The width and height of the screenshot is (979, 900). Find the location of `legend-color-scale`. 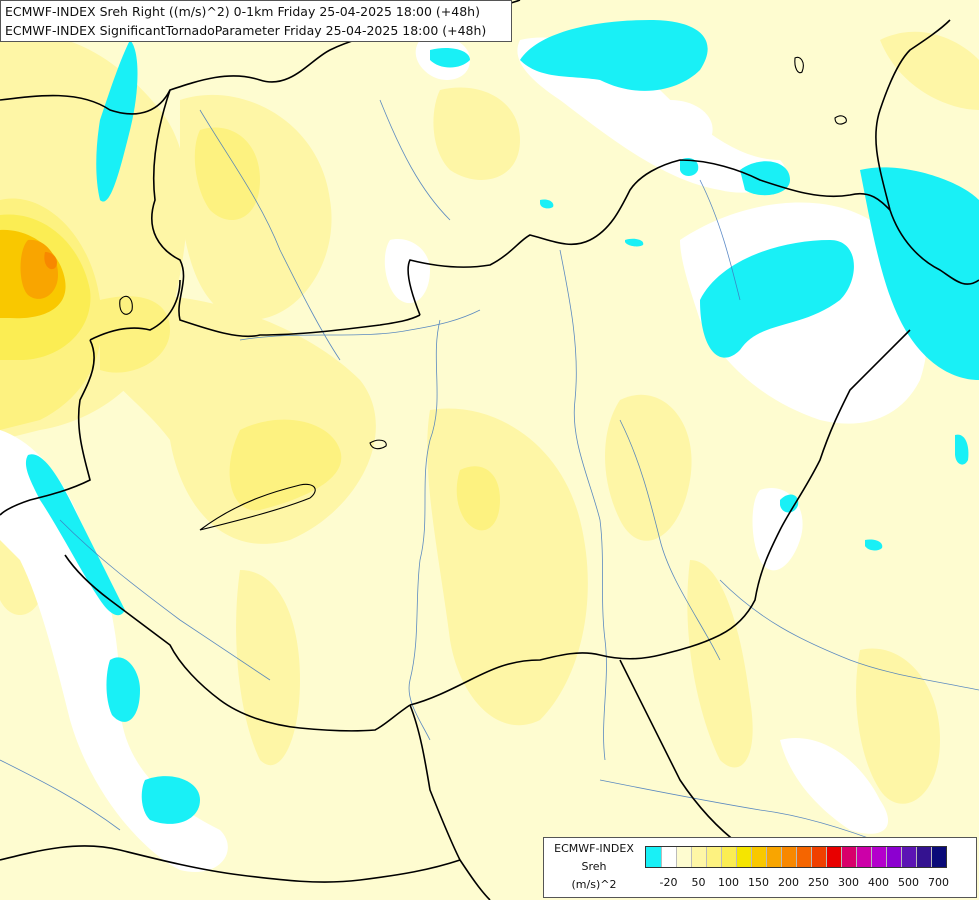

legend-color-scale is located at coordinates (796, 857).